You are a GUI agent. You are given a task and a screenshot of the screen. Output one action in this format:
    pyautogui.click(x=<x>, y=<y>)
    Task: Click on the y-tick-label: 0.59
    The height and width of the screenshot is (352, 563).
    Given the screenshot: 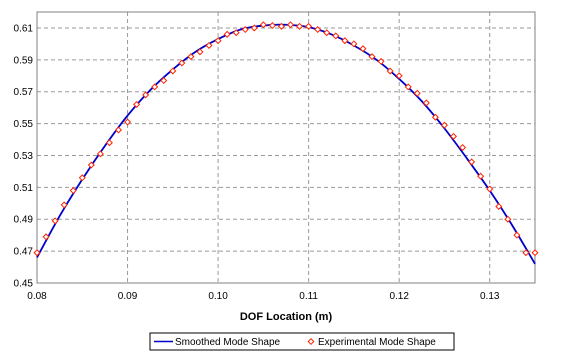 What is the action you would take?
    pyautogui.click(x=24, y=60)
    